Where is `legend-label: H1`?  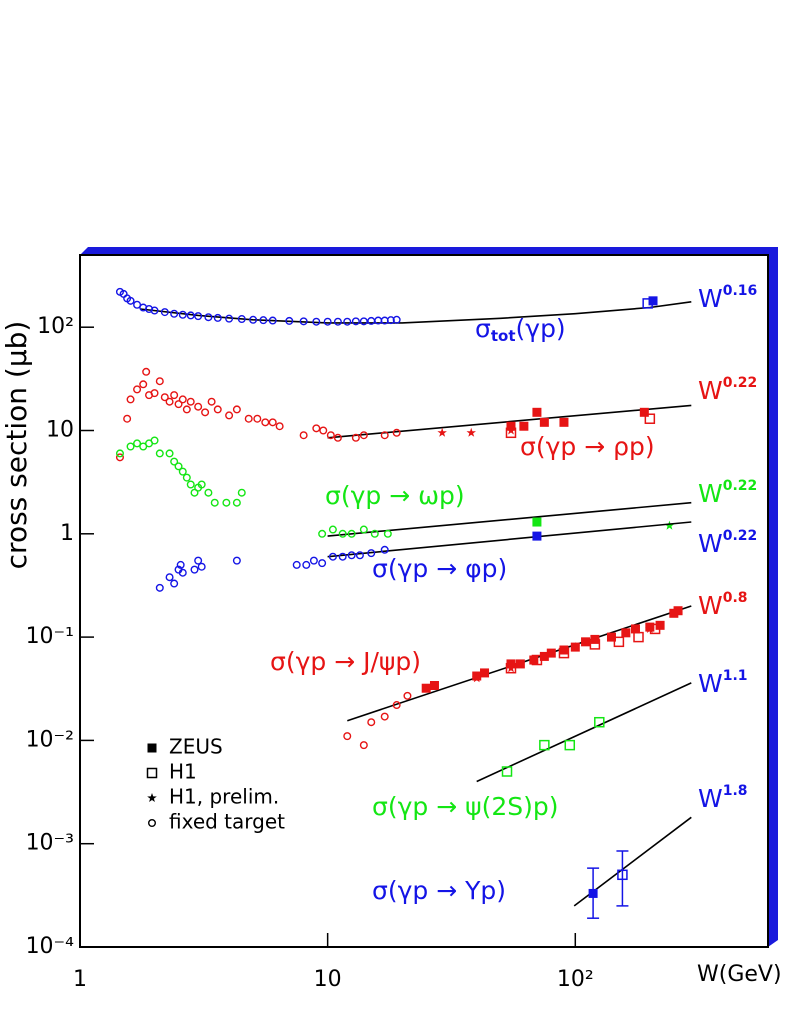 legend-label: H1 is located at coordinates (183, 772).